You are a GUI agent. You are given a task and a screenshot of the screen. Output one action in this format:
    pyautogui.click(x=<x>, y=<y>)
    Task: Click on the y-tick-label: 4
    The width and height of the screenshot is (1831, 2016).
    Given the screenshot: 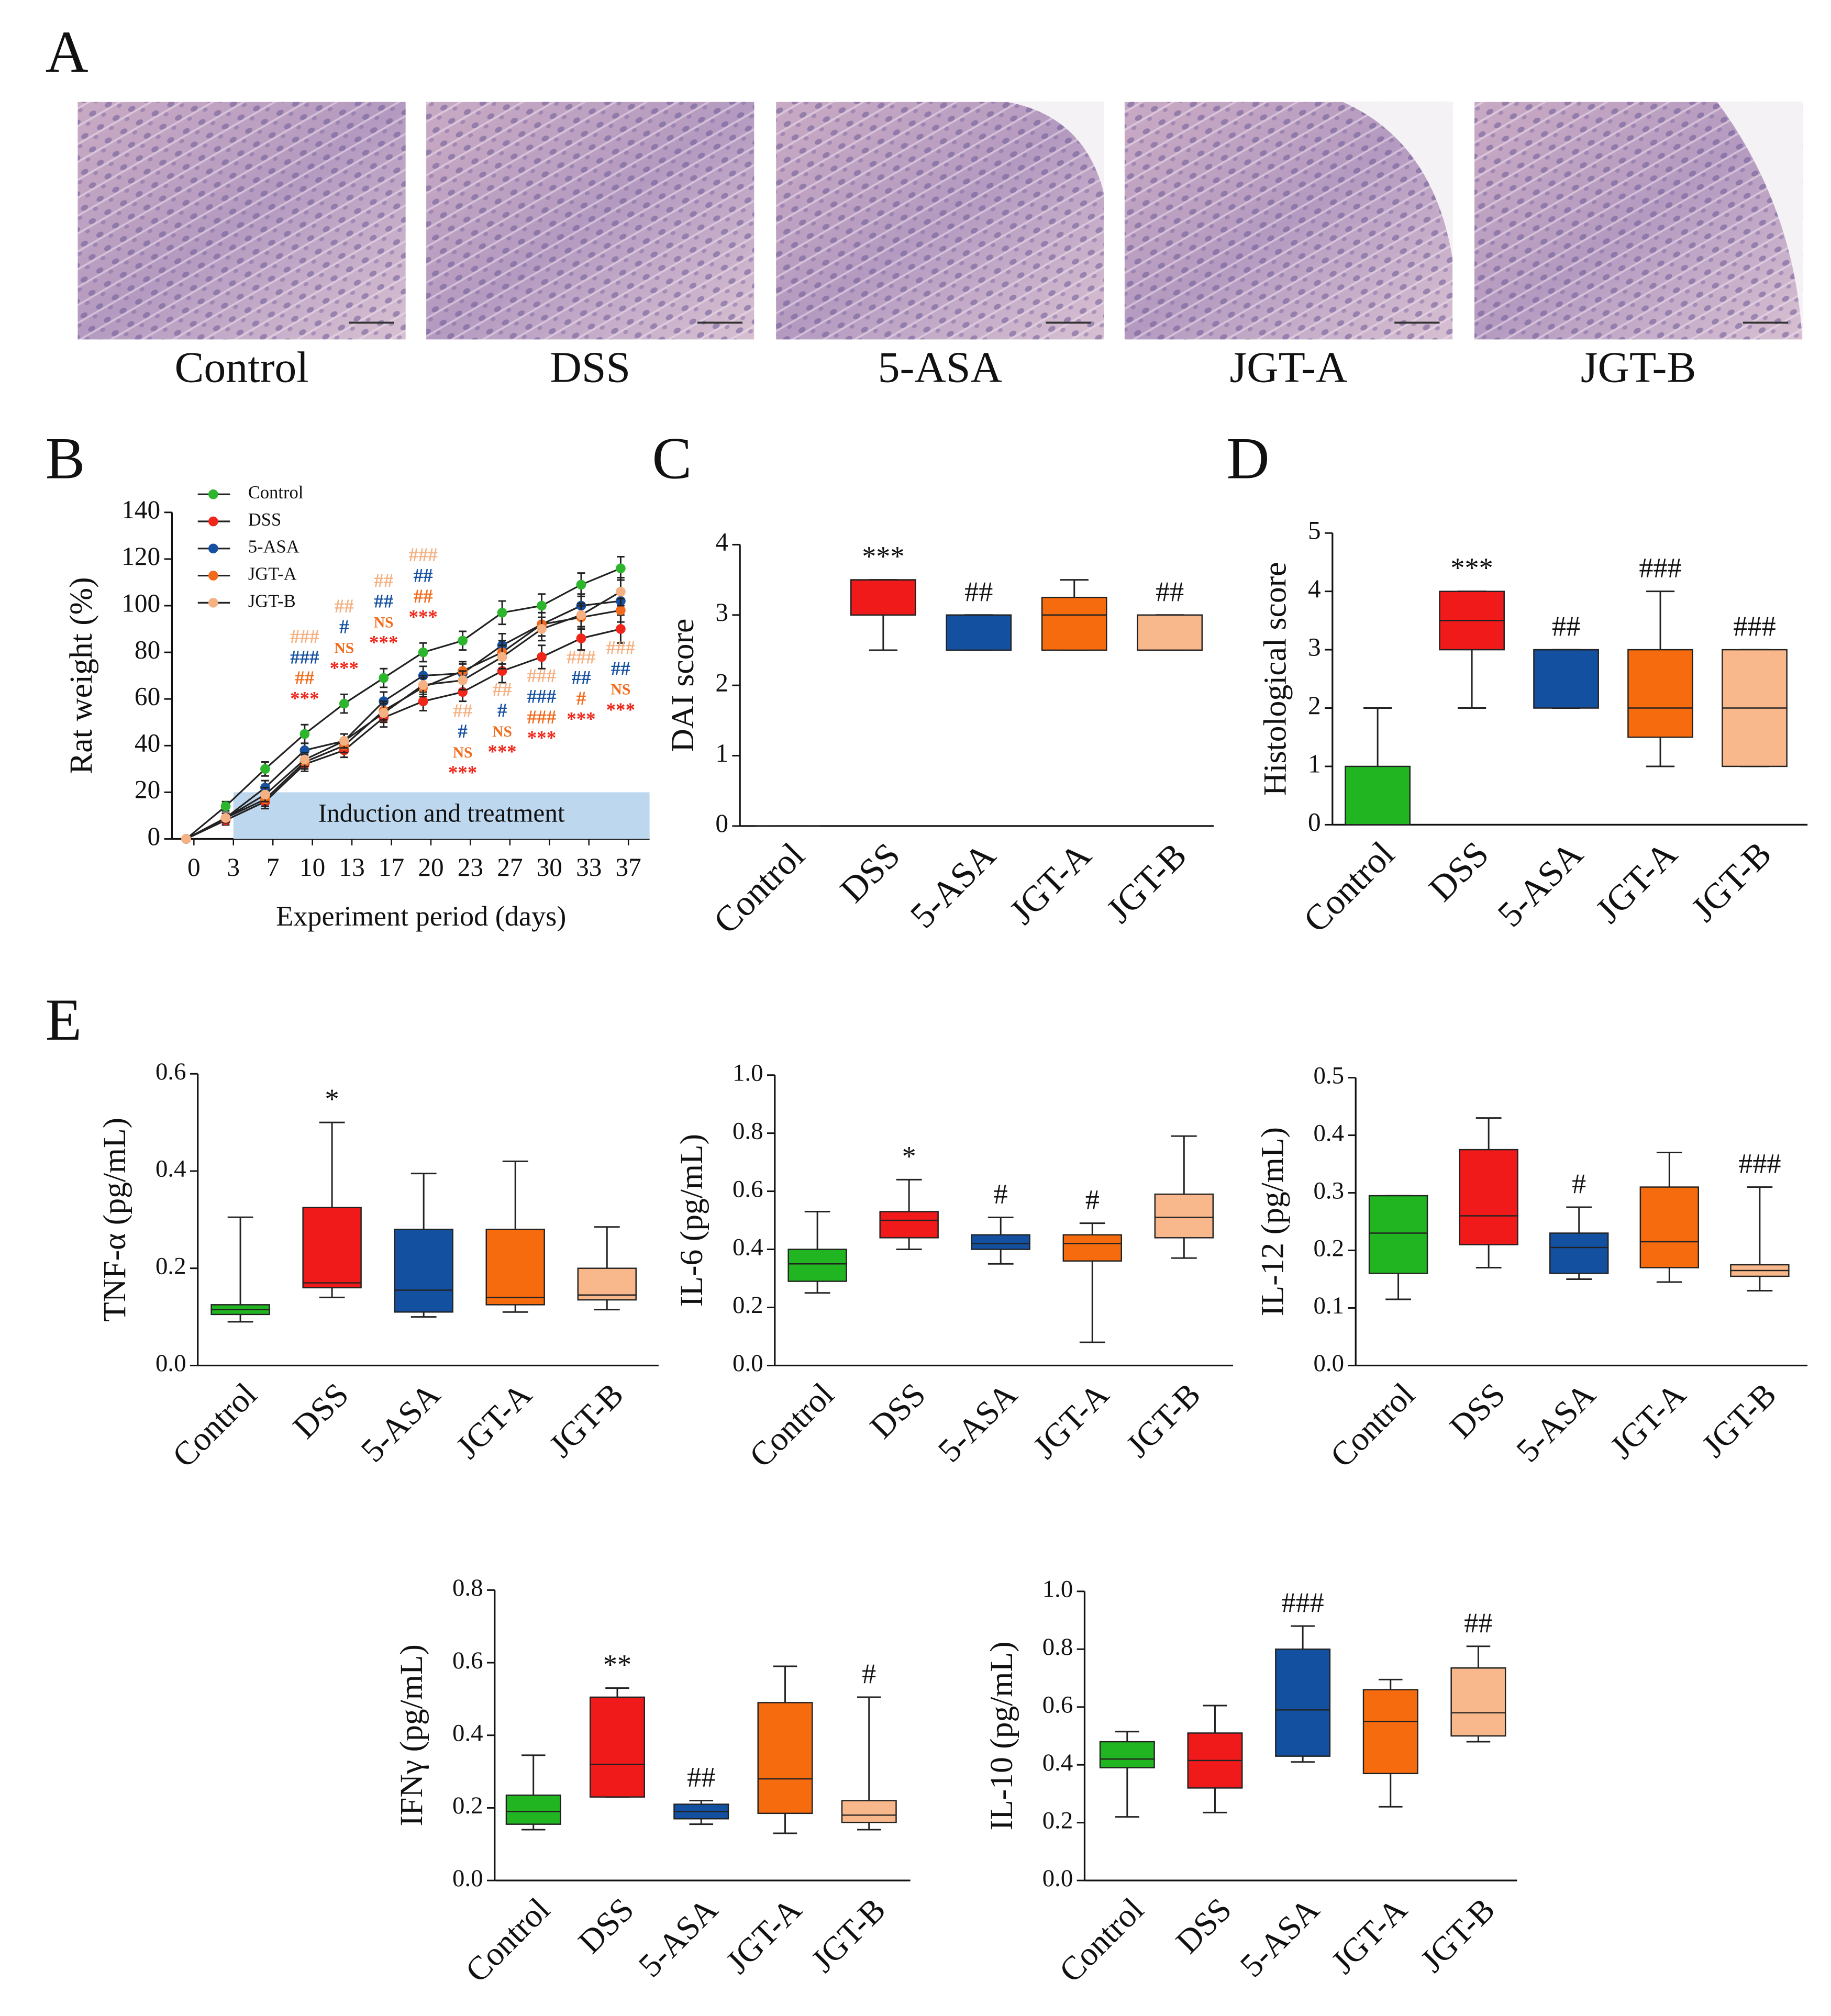 What is the action you would take?
    pyautogui.click(x=722, y=542)
    